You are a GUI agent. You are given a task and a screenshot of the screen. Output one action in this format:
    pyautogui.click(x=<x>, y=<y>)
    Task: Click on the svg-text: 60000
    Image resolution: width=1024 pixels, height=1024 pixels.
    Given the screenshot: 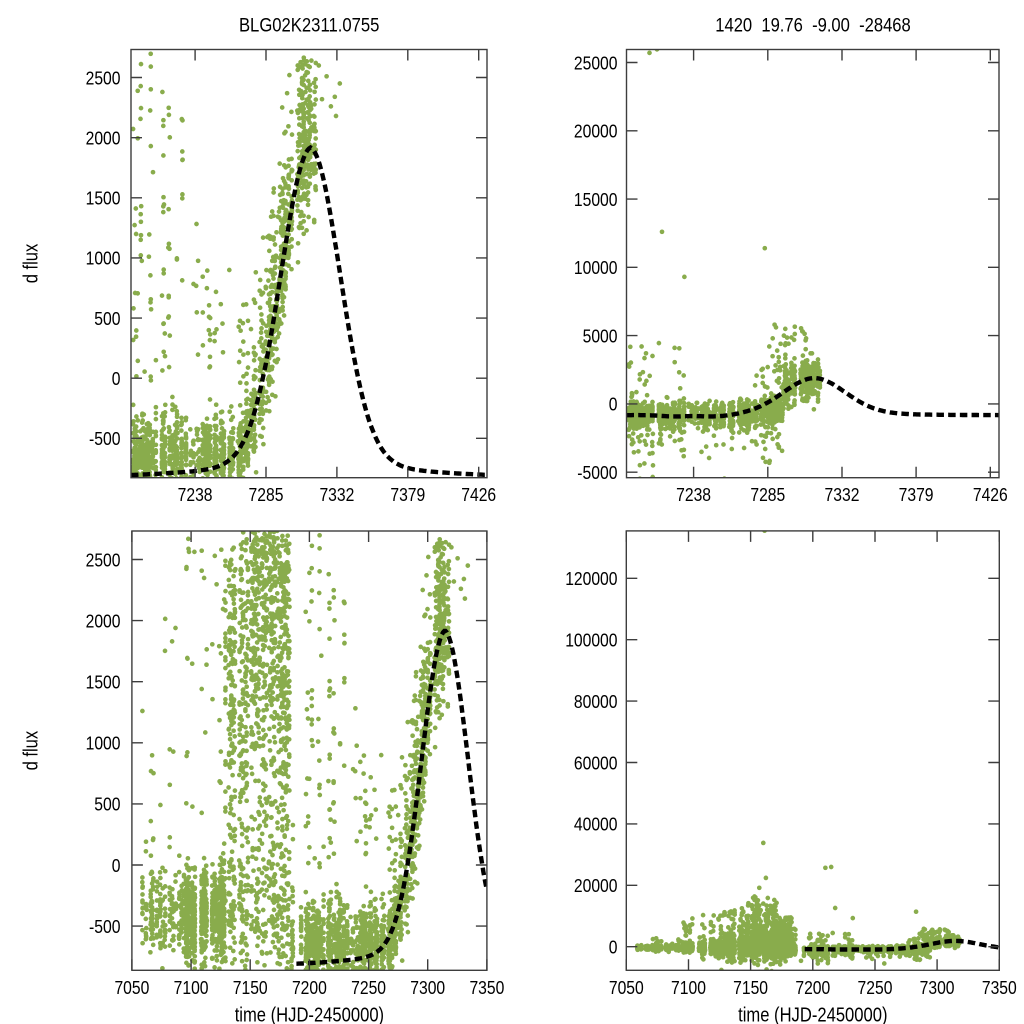 What is the action you would take?
    pyautogui.click(x=596, y=762)
    